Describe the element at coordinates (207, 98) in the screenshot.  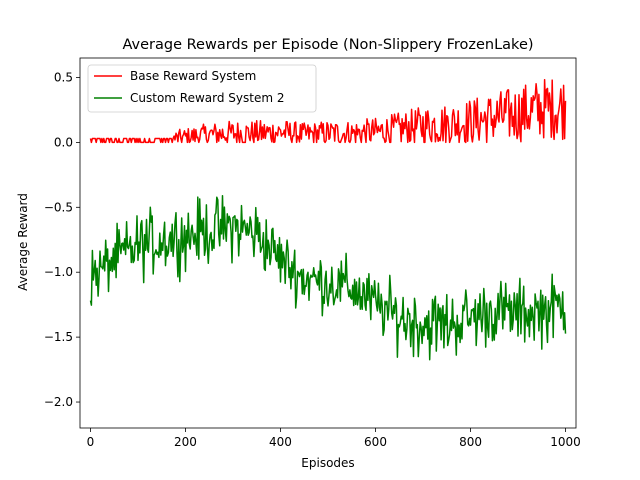
I see `legend-label-2: Custom Reward System 2` at that location.